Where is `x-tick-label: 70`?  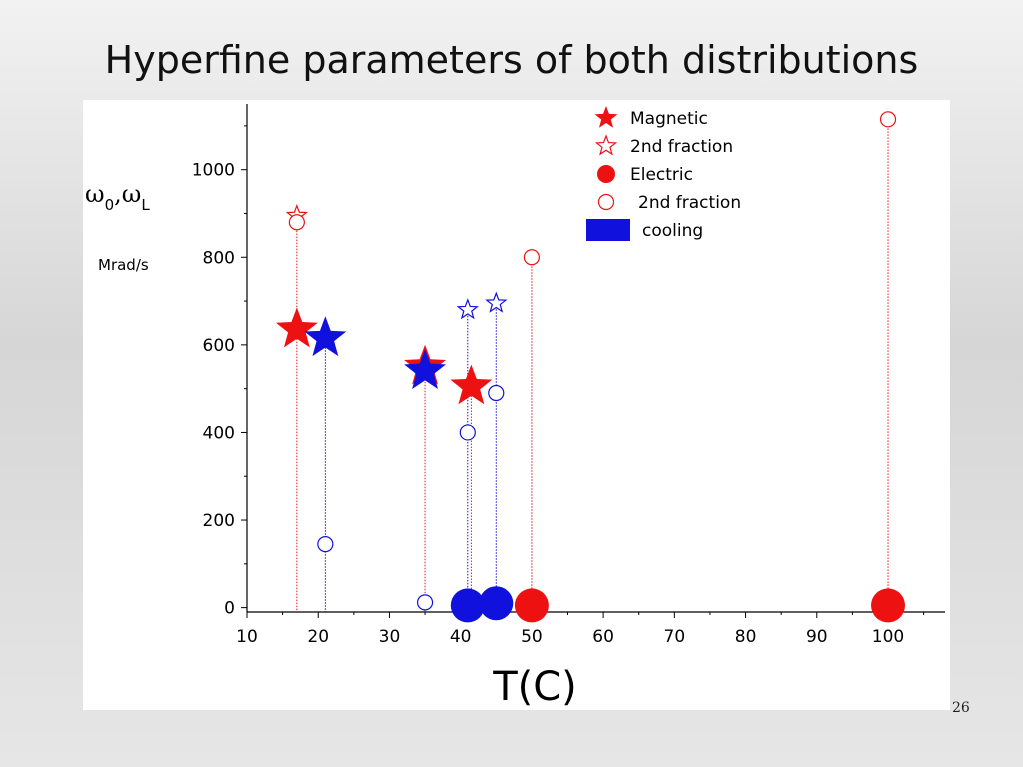
x-tick-label: 70 is located at coordinates (675, 637).